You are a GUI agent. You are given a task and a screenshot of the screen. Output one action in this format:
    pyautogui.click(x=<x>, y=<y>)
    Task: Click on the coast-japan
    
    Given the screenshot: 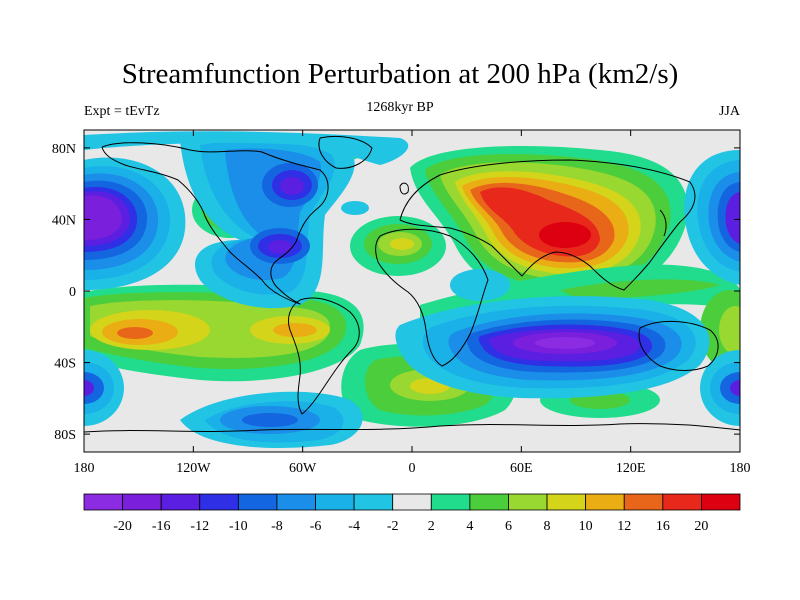 What is the action you would take?
    pyautogui.click(x=663, y=223)
    